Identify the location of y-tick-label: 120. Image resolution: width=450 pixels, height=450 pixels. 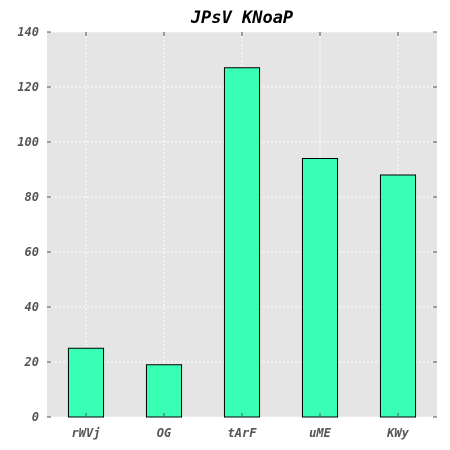
(28, 87).